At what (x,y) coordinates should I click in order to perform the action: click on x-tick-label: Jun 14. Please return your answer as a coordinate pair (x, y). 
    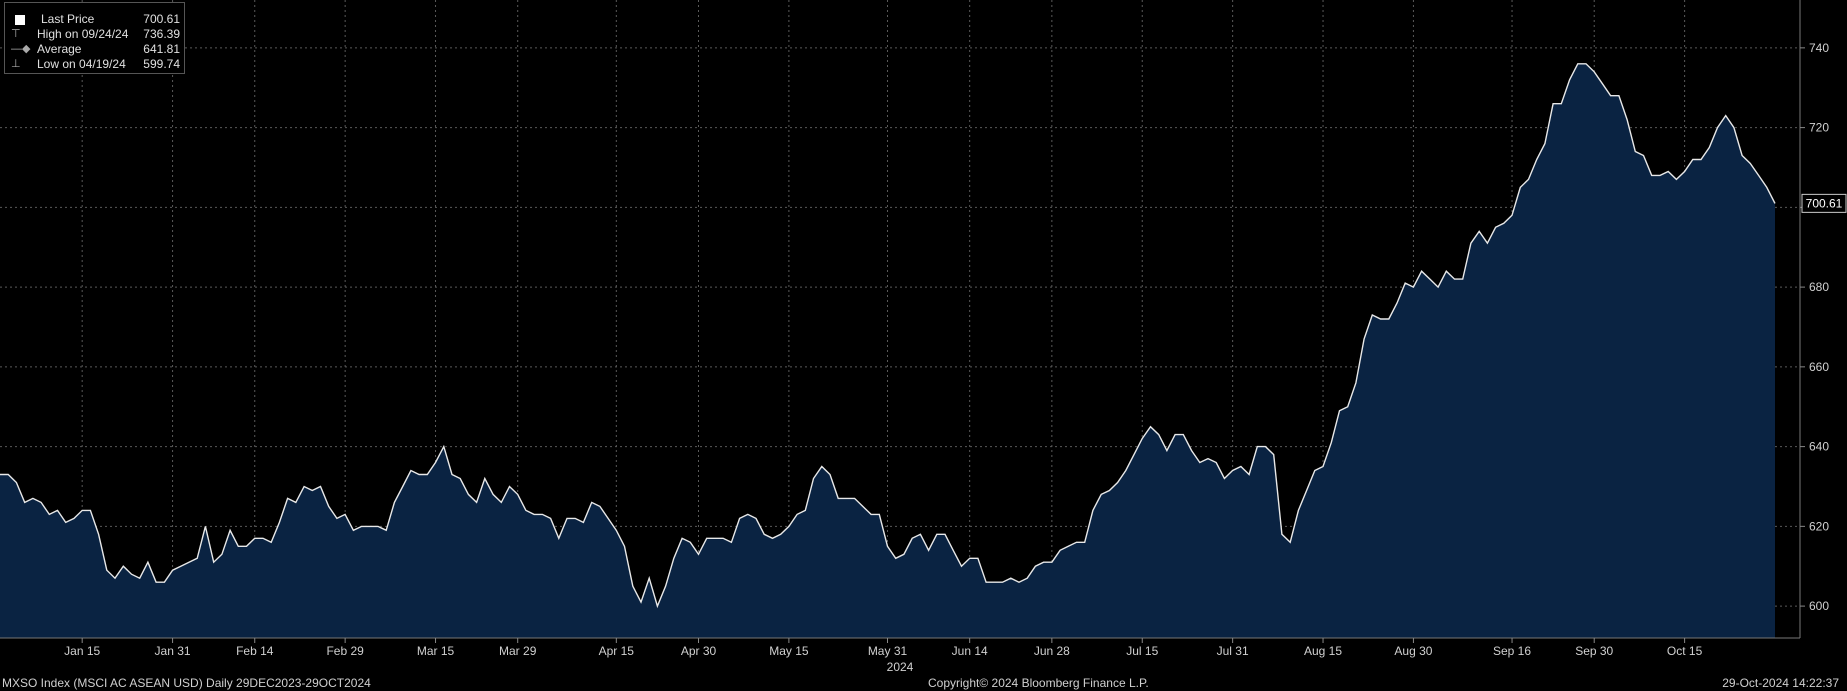
    Looking at the image, I should click on (970, 651).